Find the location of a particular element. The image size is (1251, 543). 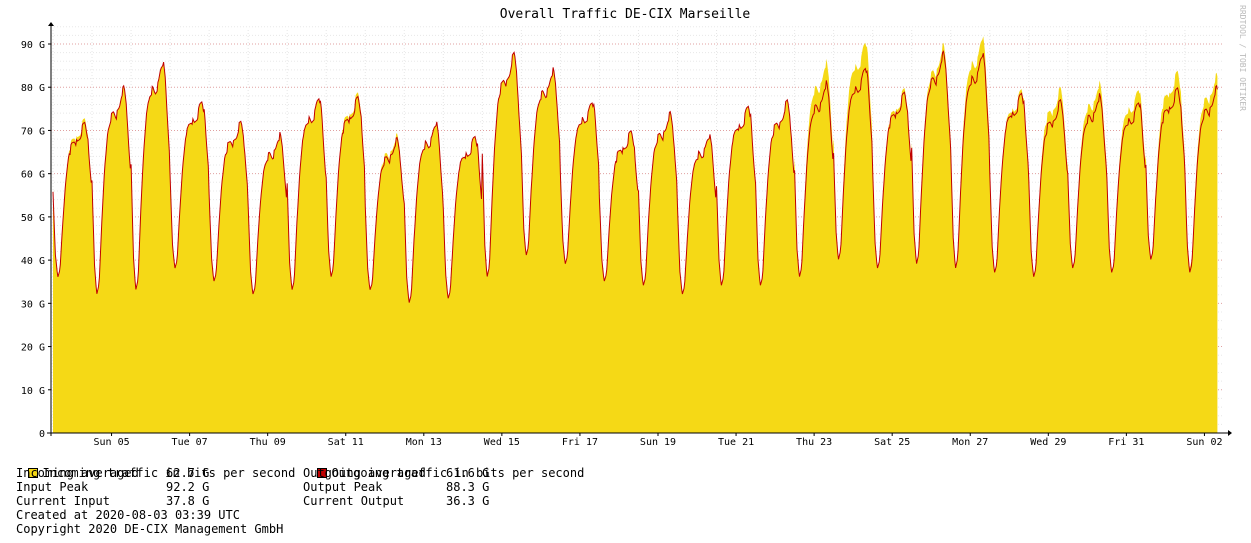

y-tick-label: 40 G is located at coordinates (33, 261).